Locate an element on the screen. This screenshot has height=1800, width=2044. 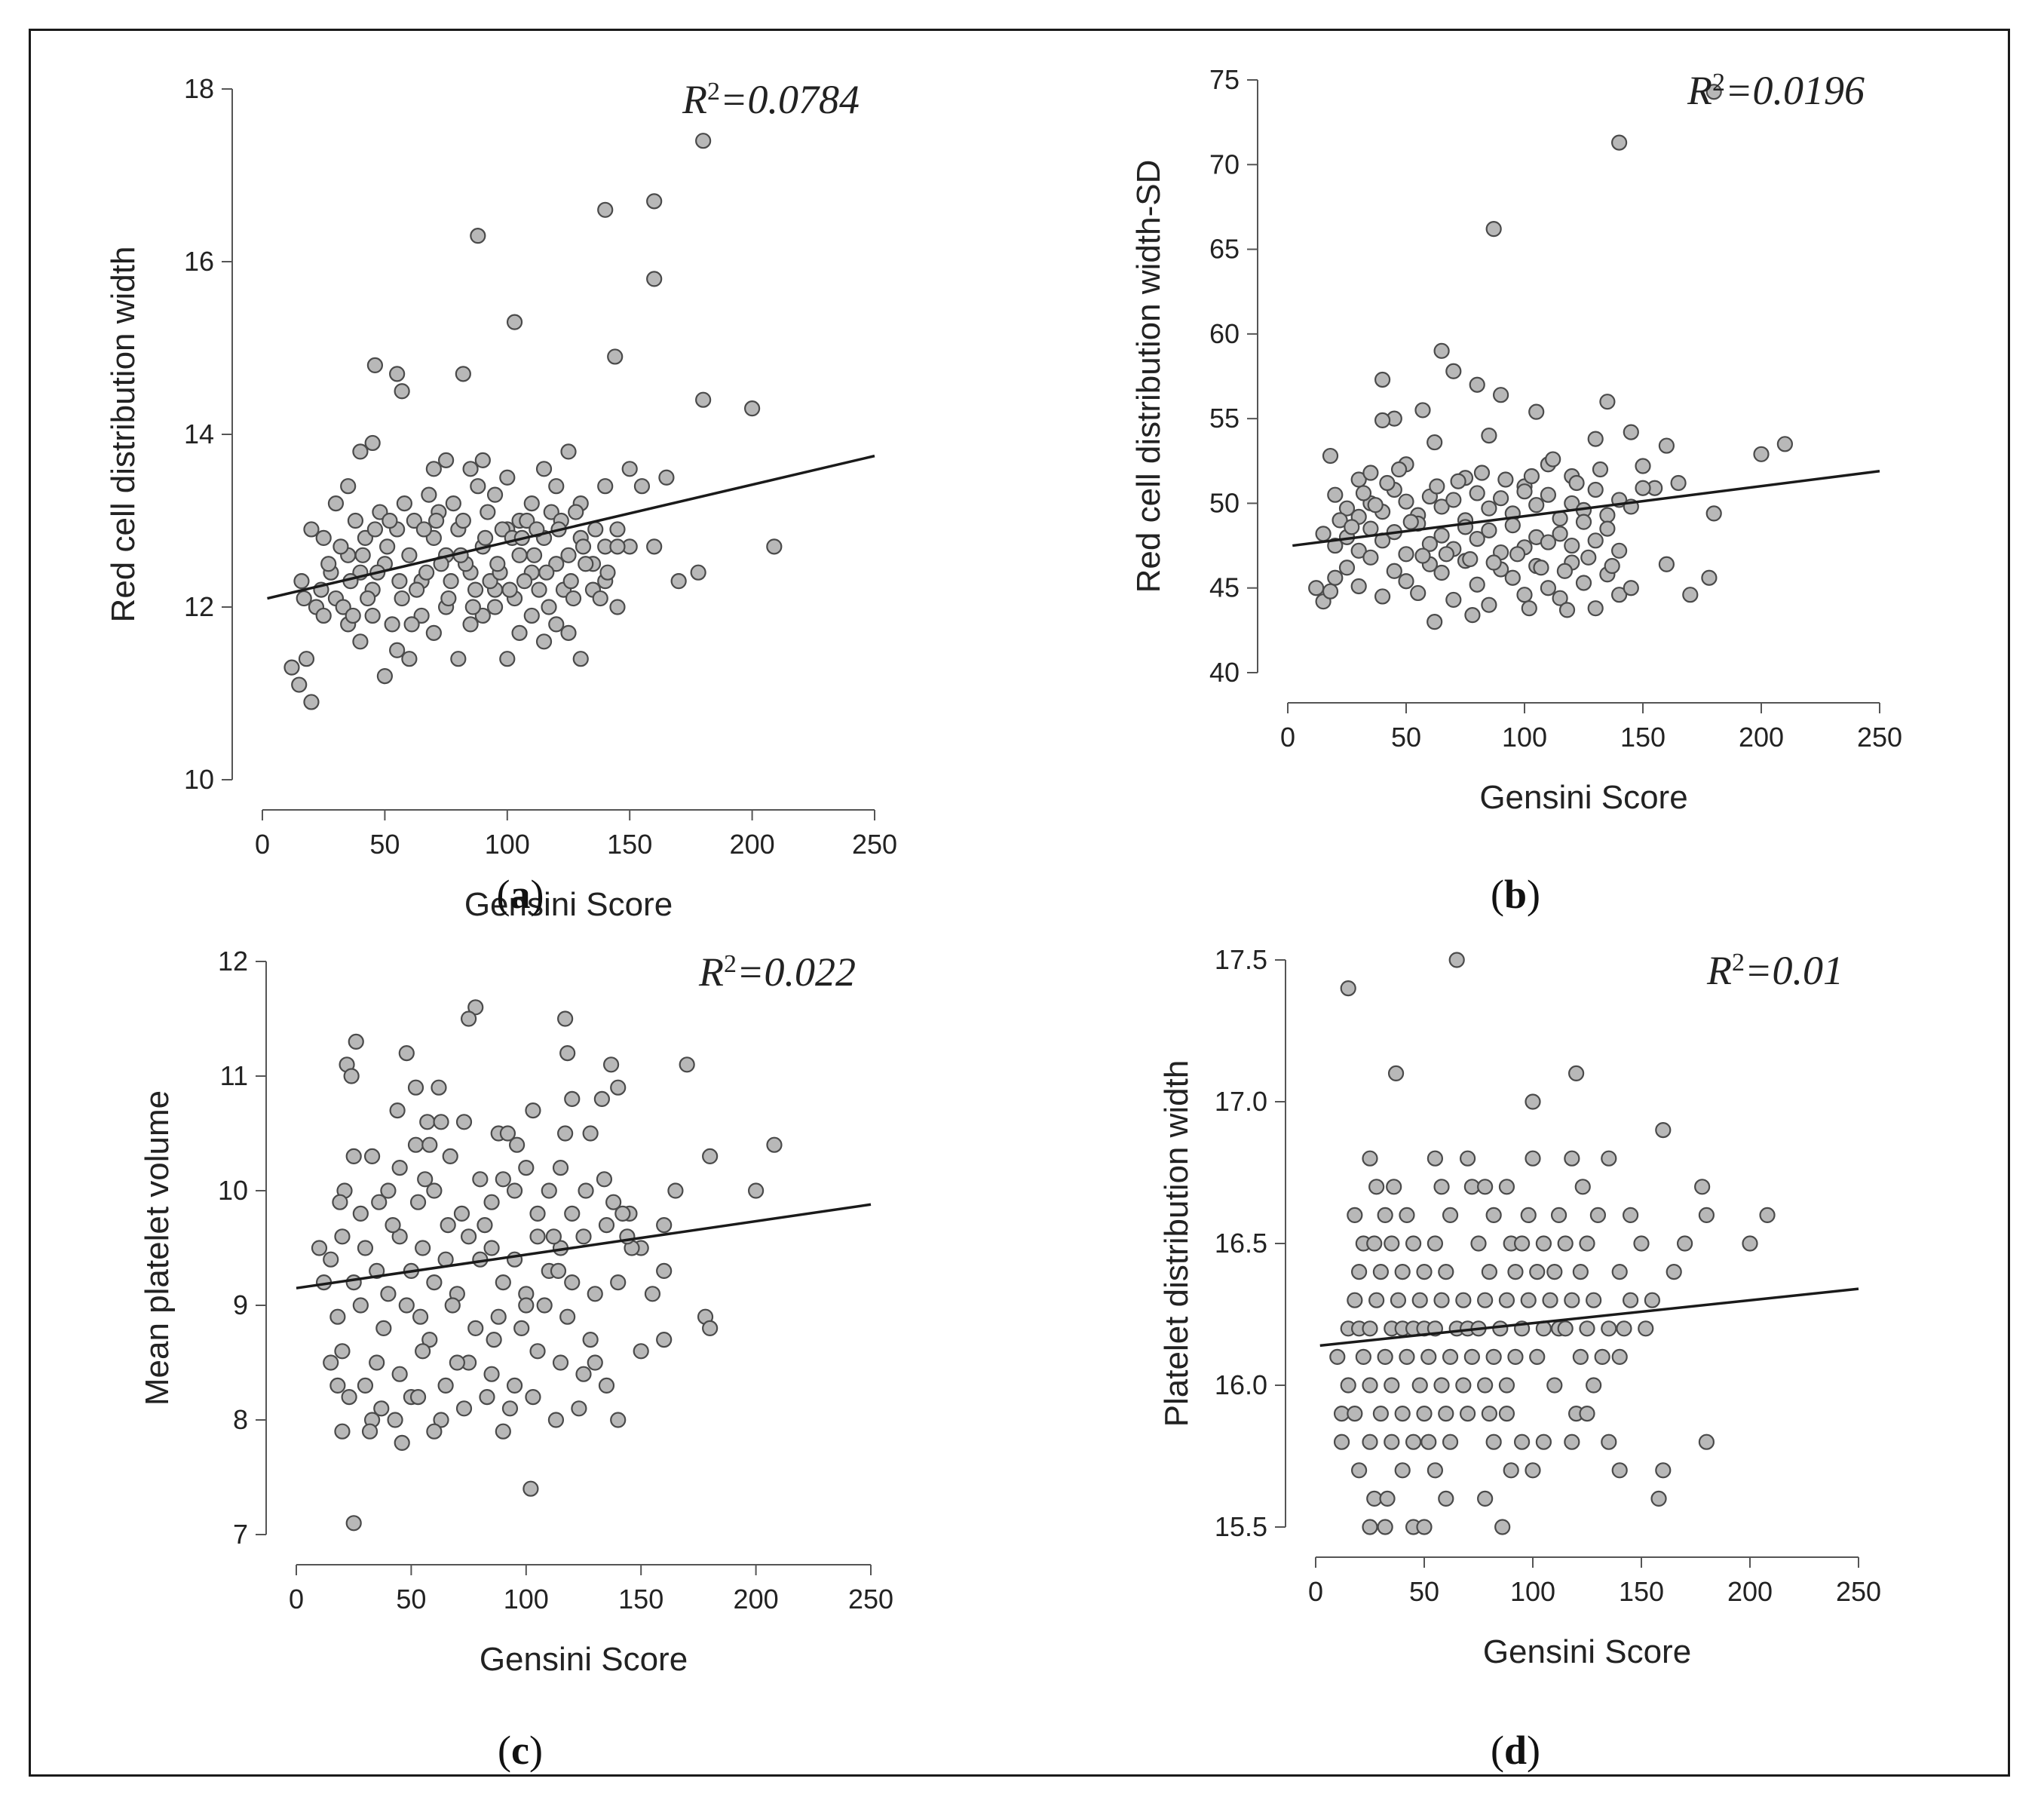
r-squared-letter: R is located at coordinates (1719, 970).